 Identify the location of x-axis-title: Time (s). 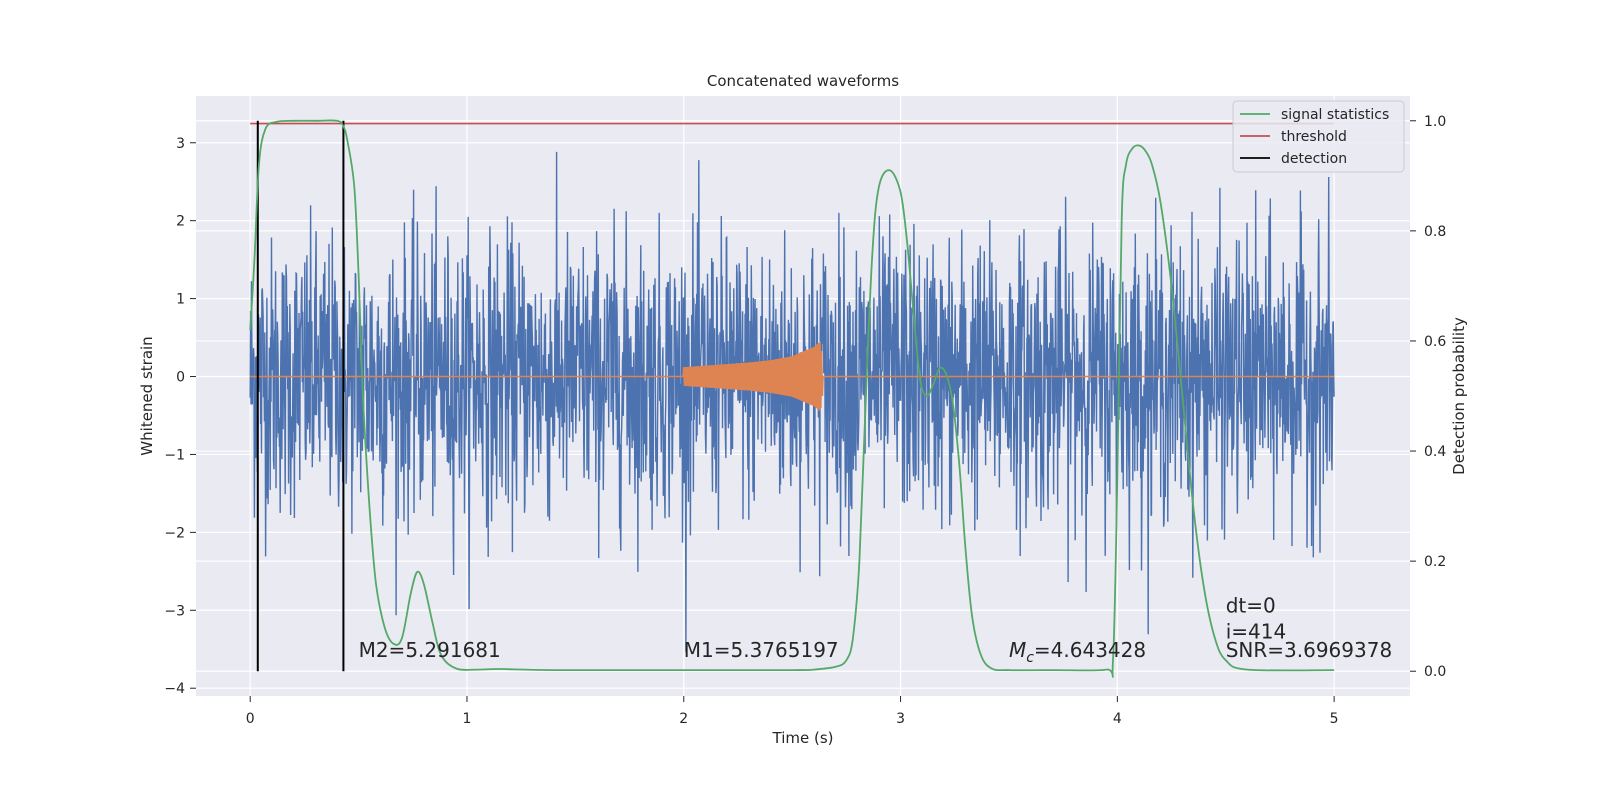
(803, 738).